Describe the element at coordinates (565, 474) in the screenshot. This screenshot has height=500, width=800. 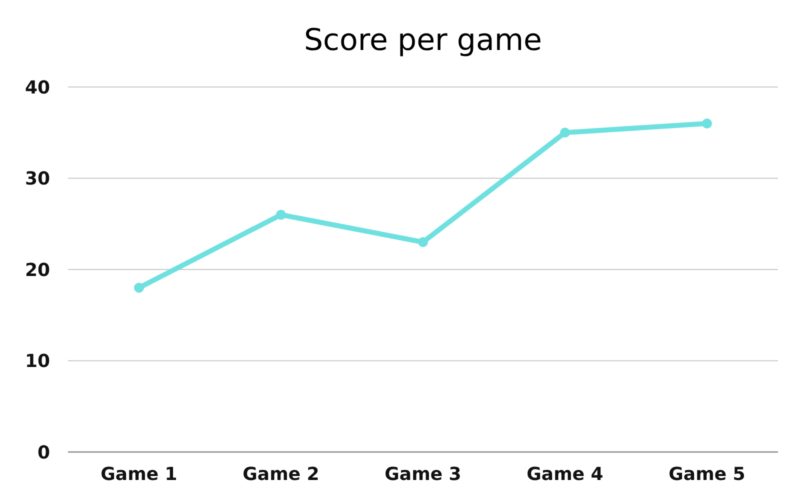
I see `x-tick-label: Game 4` at that location.